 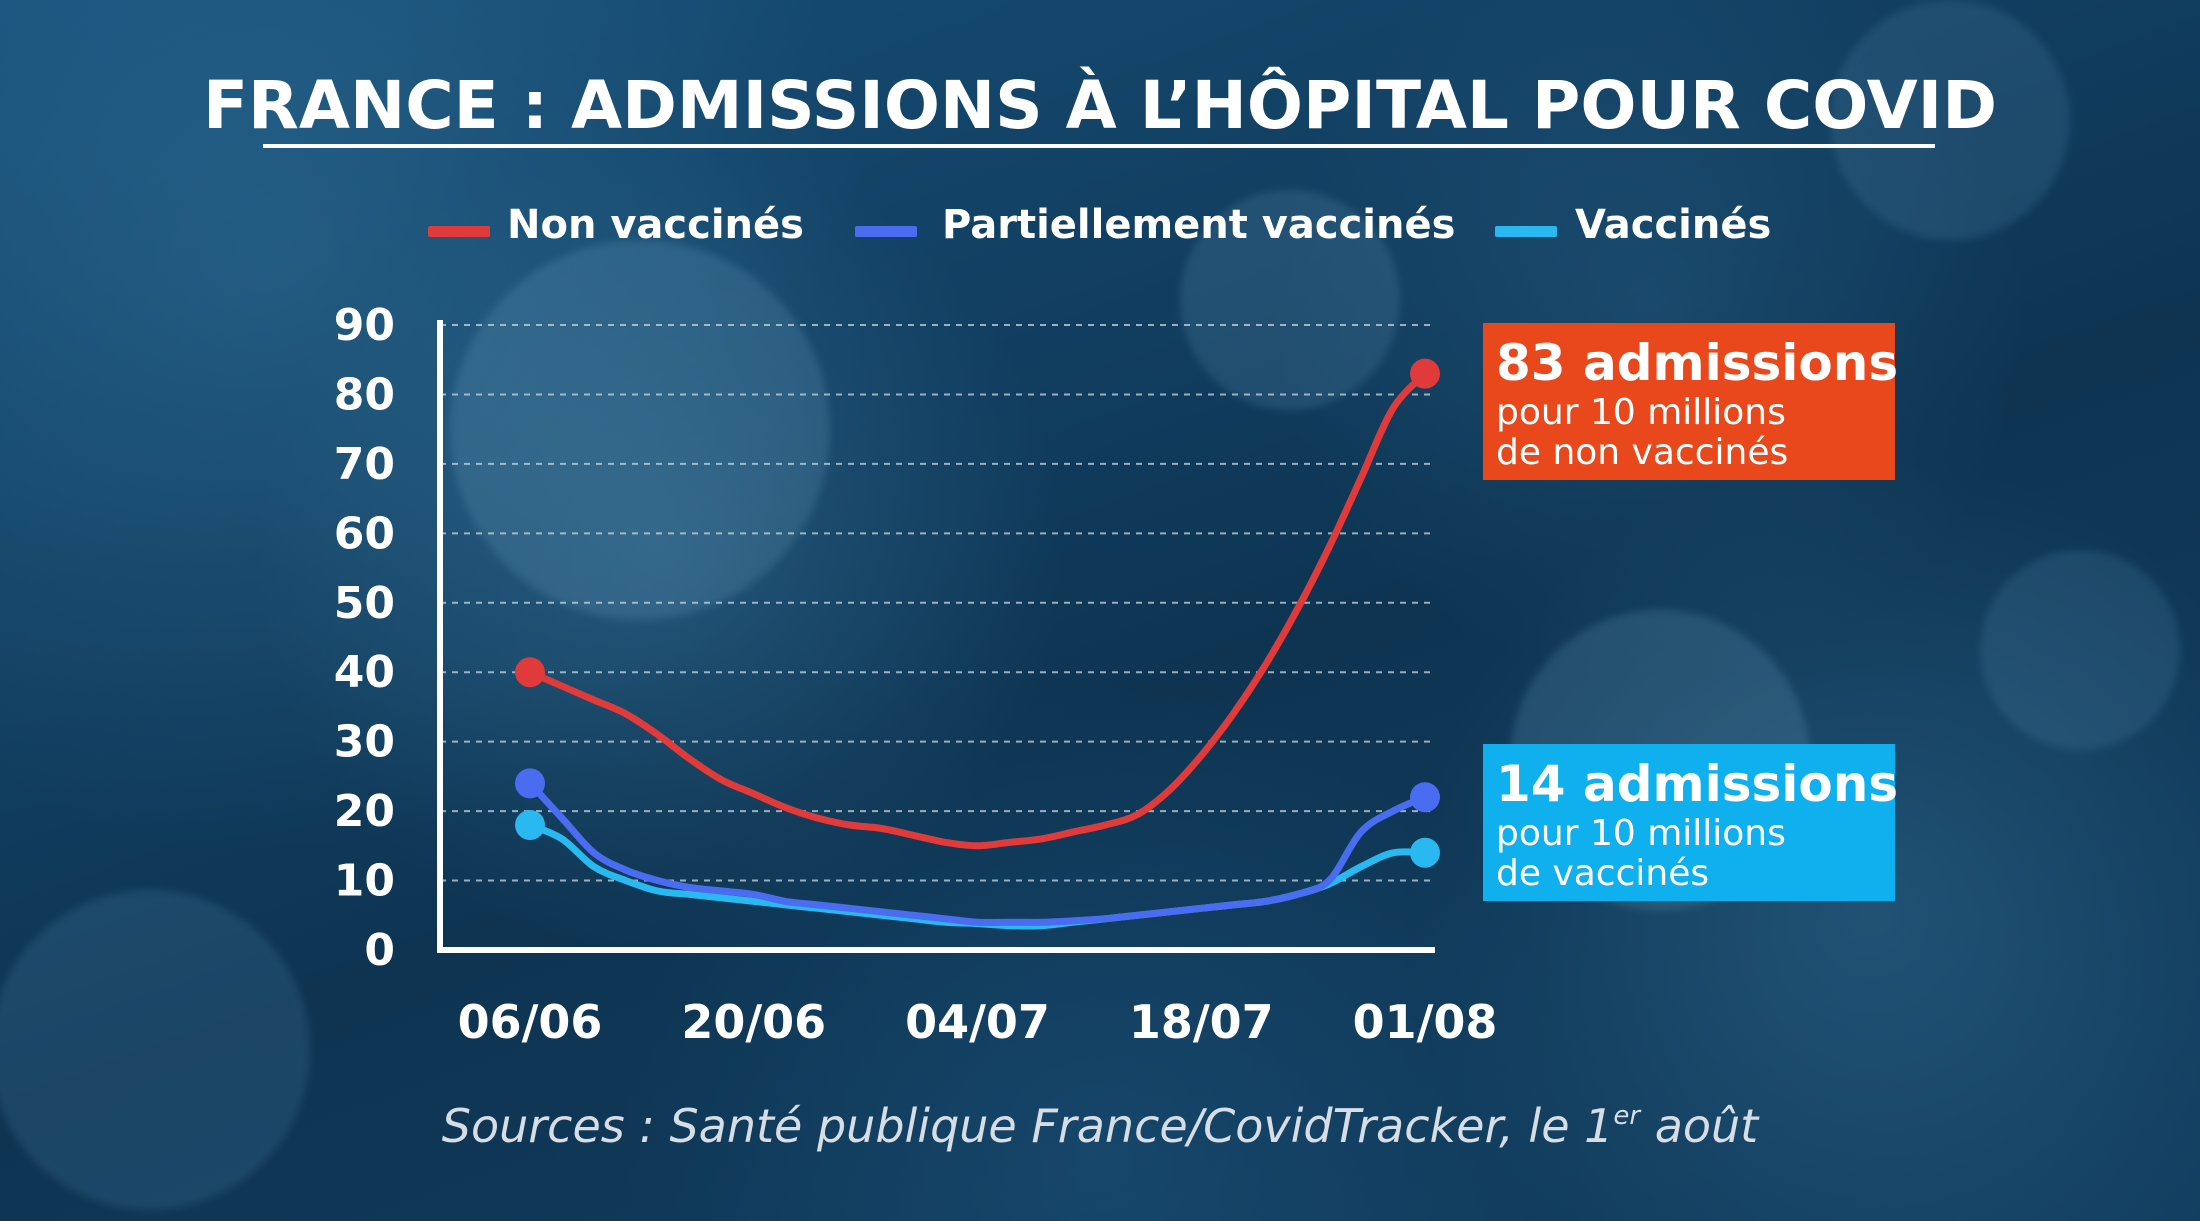 What do you see at coordinates (364, 464) in the screenshot?
I see `y-tick-label-70: 70` at bounding box center [364, 464].